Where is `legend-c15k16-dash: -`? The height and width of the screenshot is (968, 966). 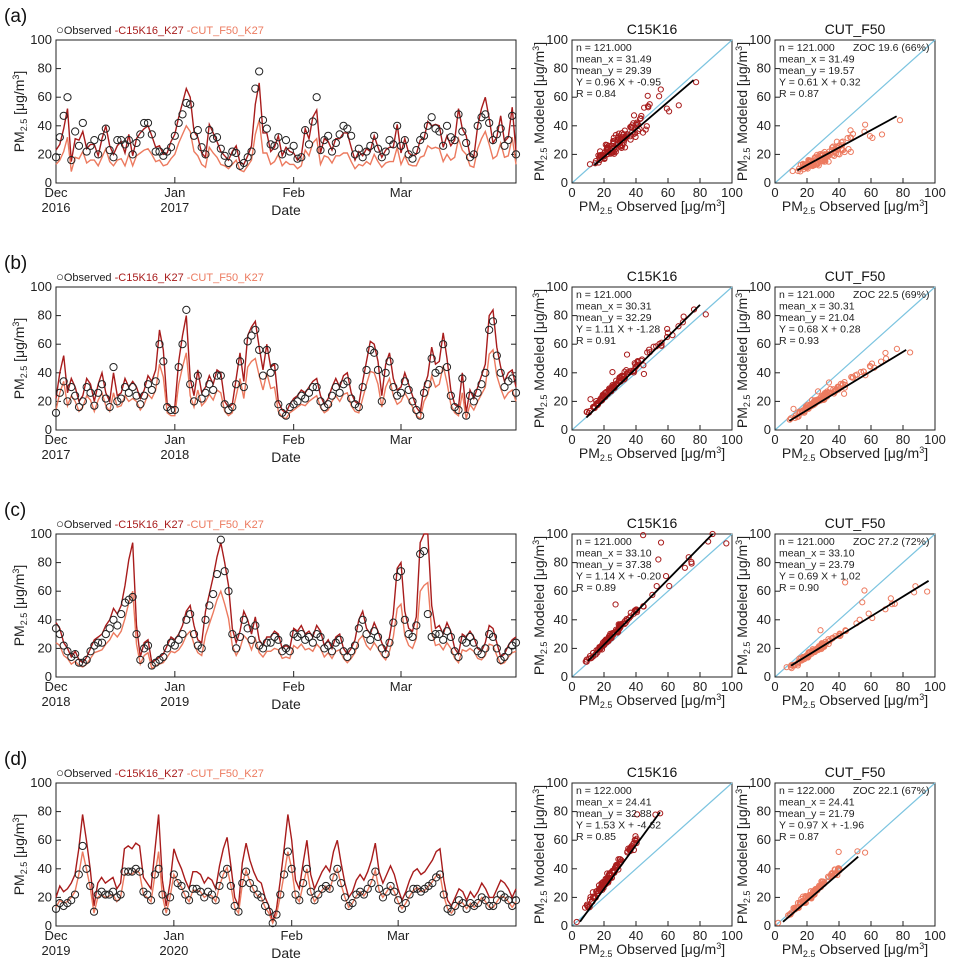 legend-c15k16-dash: - is located at coordinates (115, 525).